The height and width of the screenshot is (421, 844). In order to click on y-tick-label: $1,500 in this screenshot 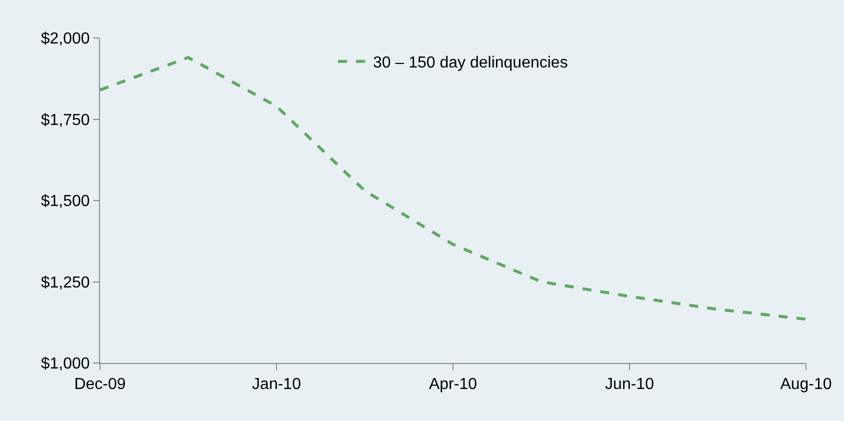, I will do `click(65, 201)`.